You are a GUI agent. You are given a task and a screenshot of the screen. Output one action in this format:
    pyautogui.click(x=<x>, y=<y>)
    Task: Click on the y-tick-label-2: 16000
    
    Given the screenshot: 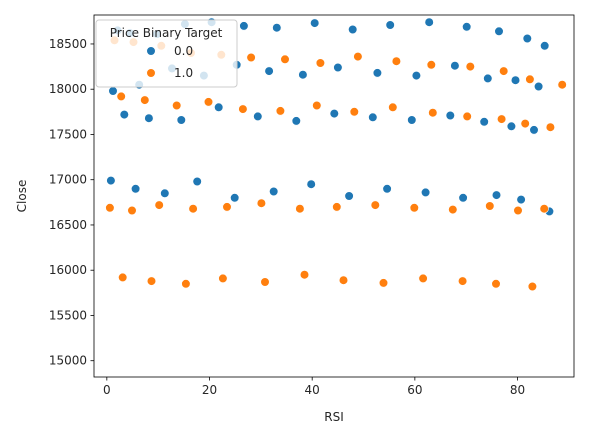 What is the action you would take?
    pyautogui.click(x=68, y=270)
    